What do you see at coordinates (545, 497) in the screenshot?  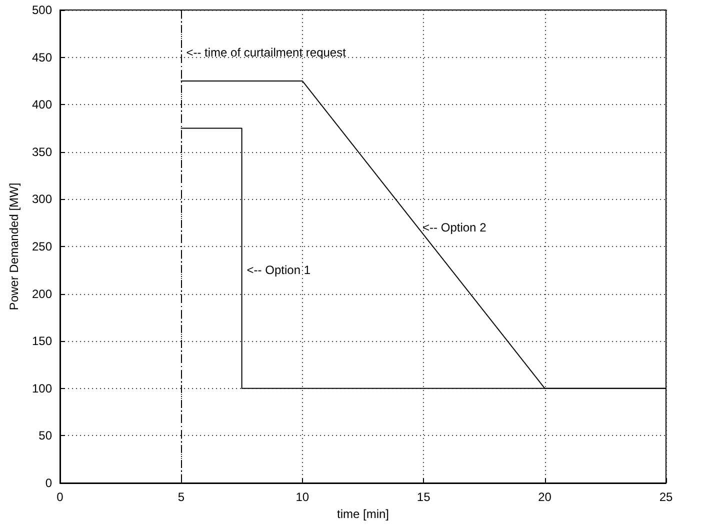 I see `x-tick-label: 20` at bounding box center [545, 497].